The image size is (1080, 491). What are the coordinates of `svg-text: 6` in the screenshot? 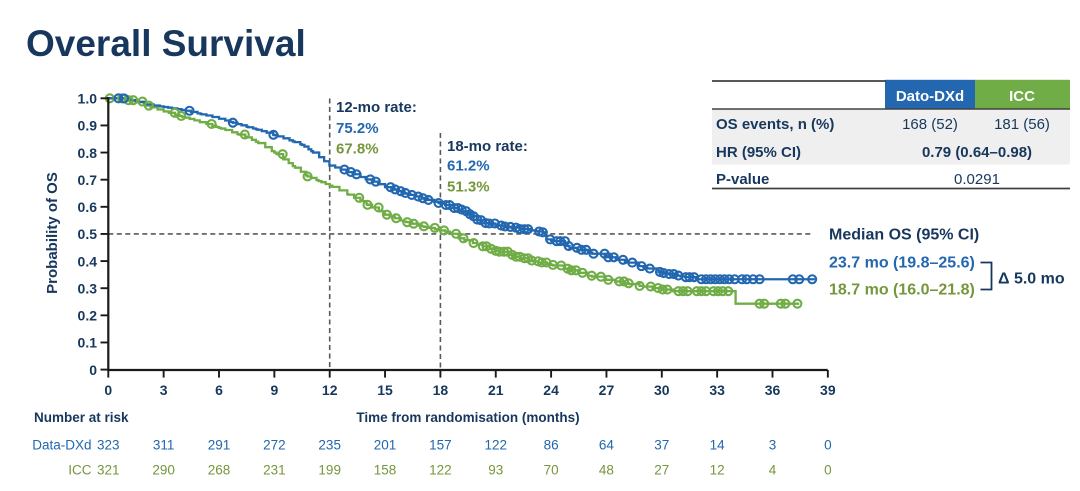 It's located at (219, 390).